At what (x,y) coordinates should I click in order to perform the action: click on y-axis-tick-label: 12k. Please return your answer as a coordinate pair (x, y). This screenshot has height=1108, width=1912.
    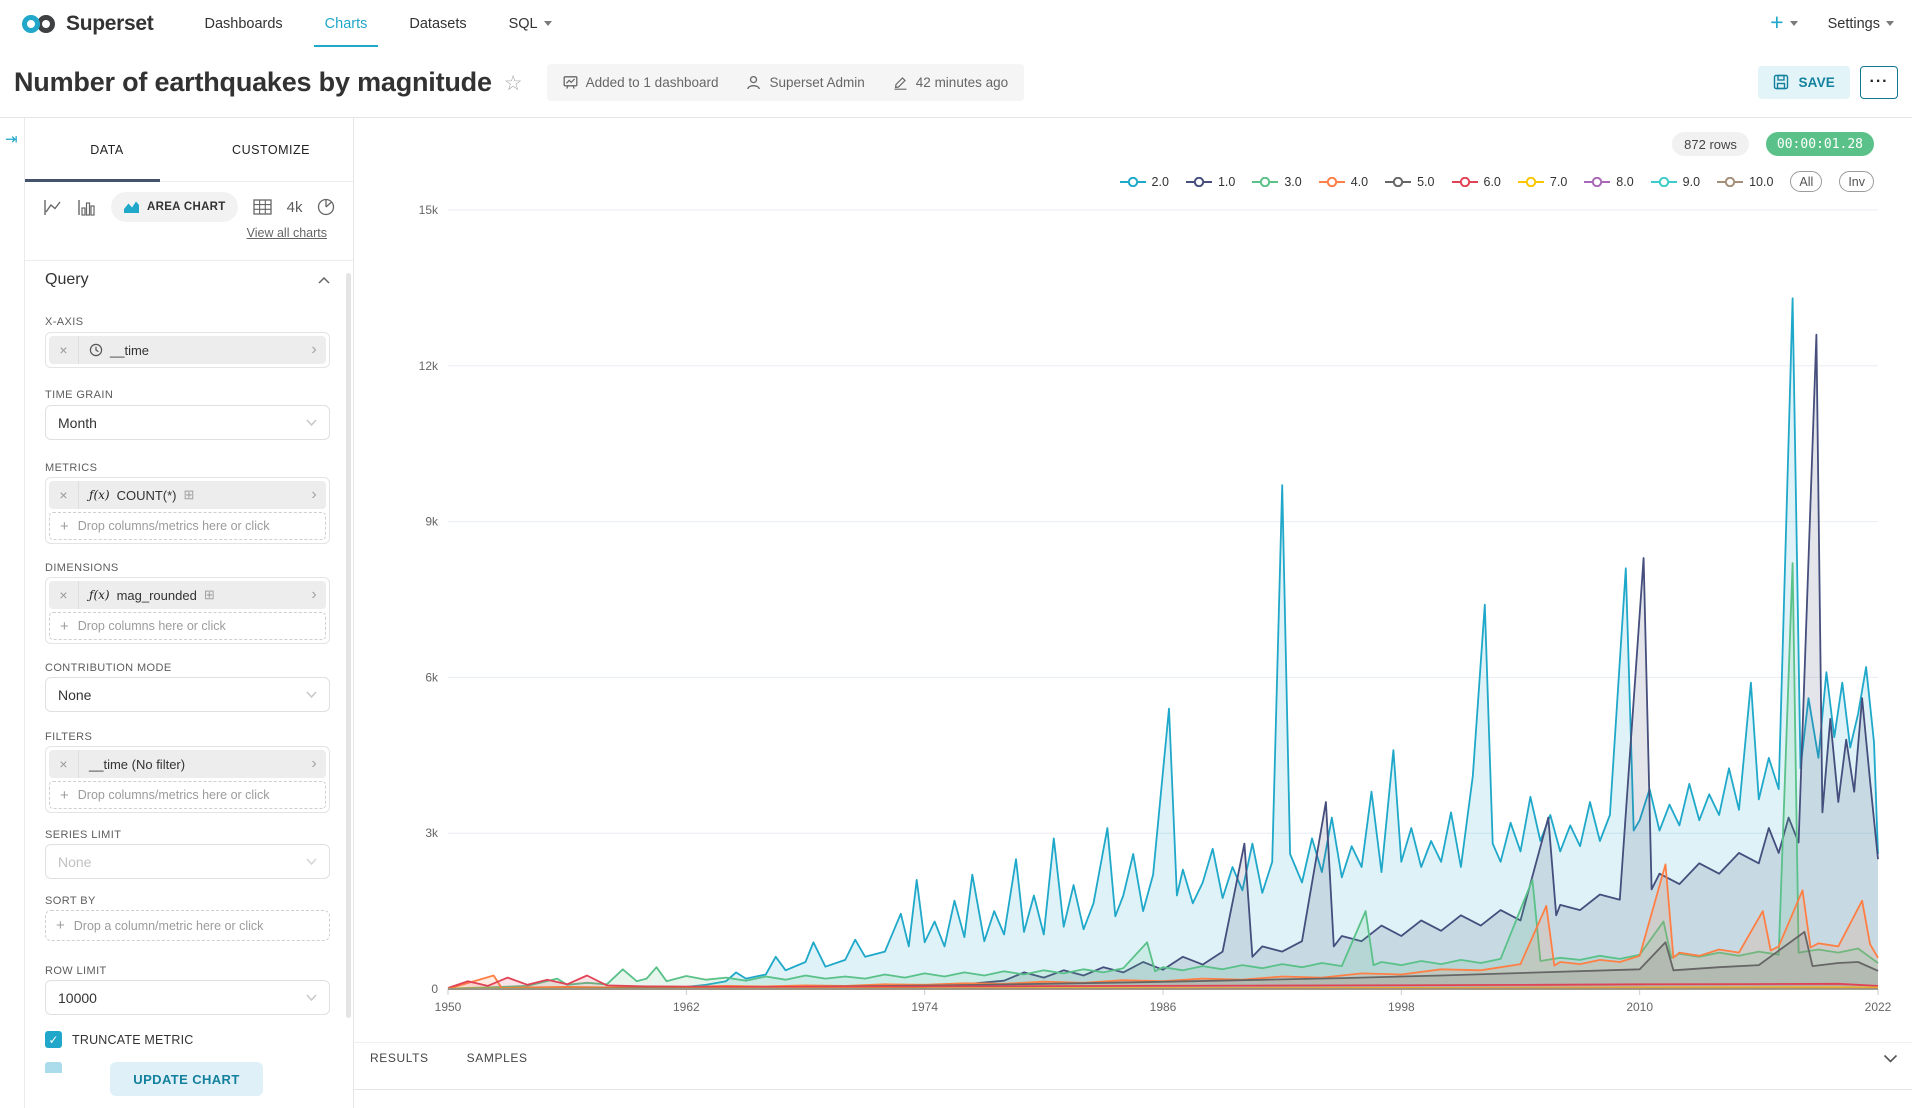
    Looking at the image, I should click on (429, 366).